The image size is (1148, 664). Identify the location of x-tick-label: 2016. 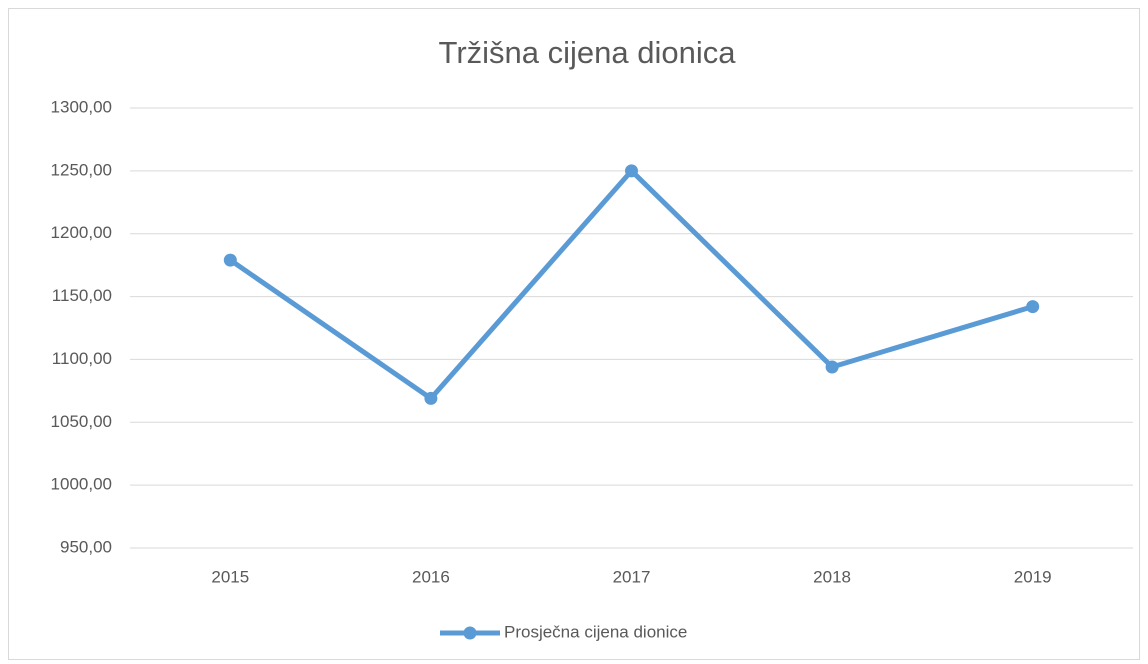
(431, 576).